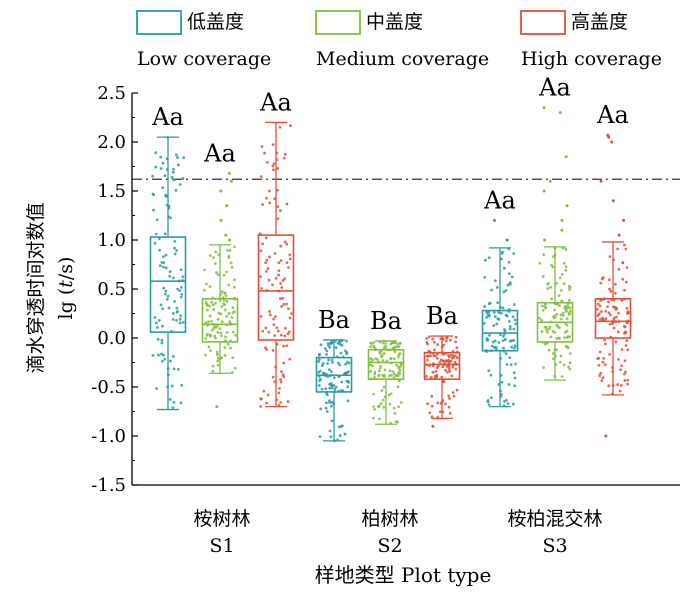 This screenshot has width=700, height=594. What do you see at coordinates (203, 40) in the screenshot?
I see `legend-item: 低盖度 Low coverage` at bounding box center [203, 40].